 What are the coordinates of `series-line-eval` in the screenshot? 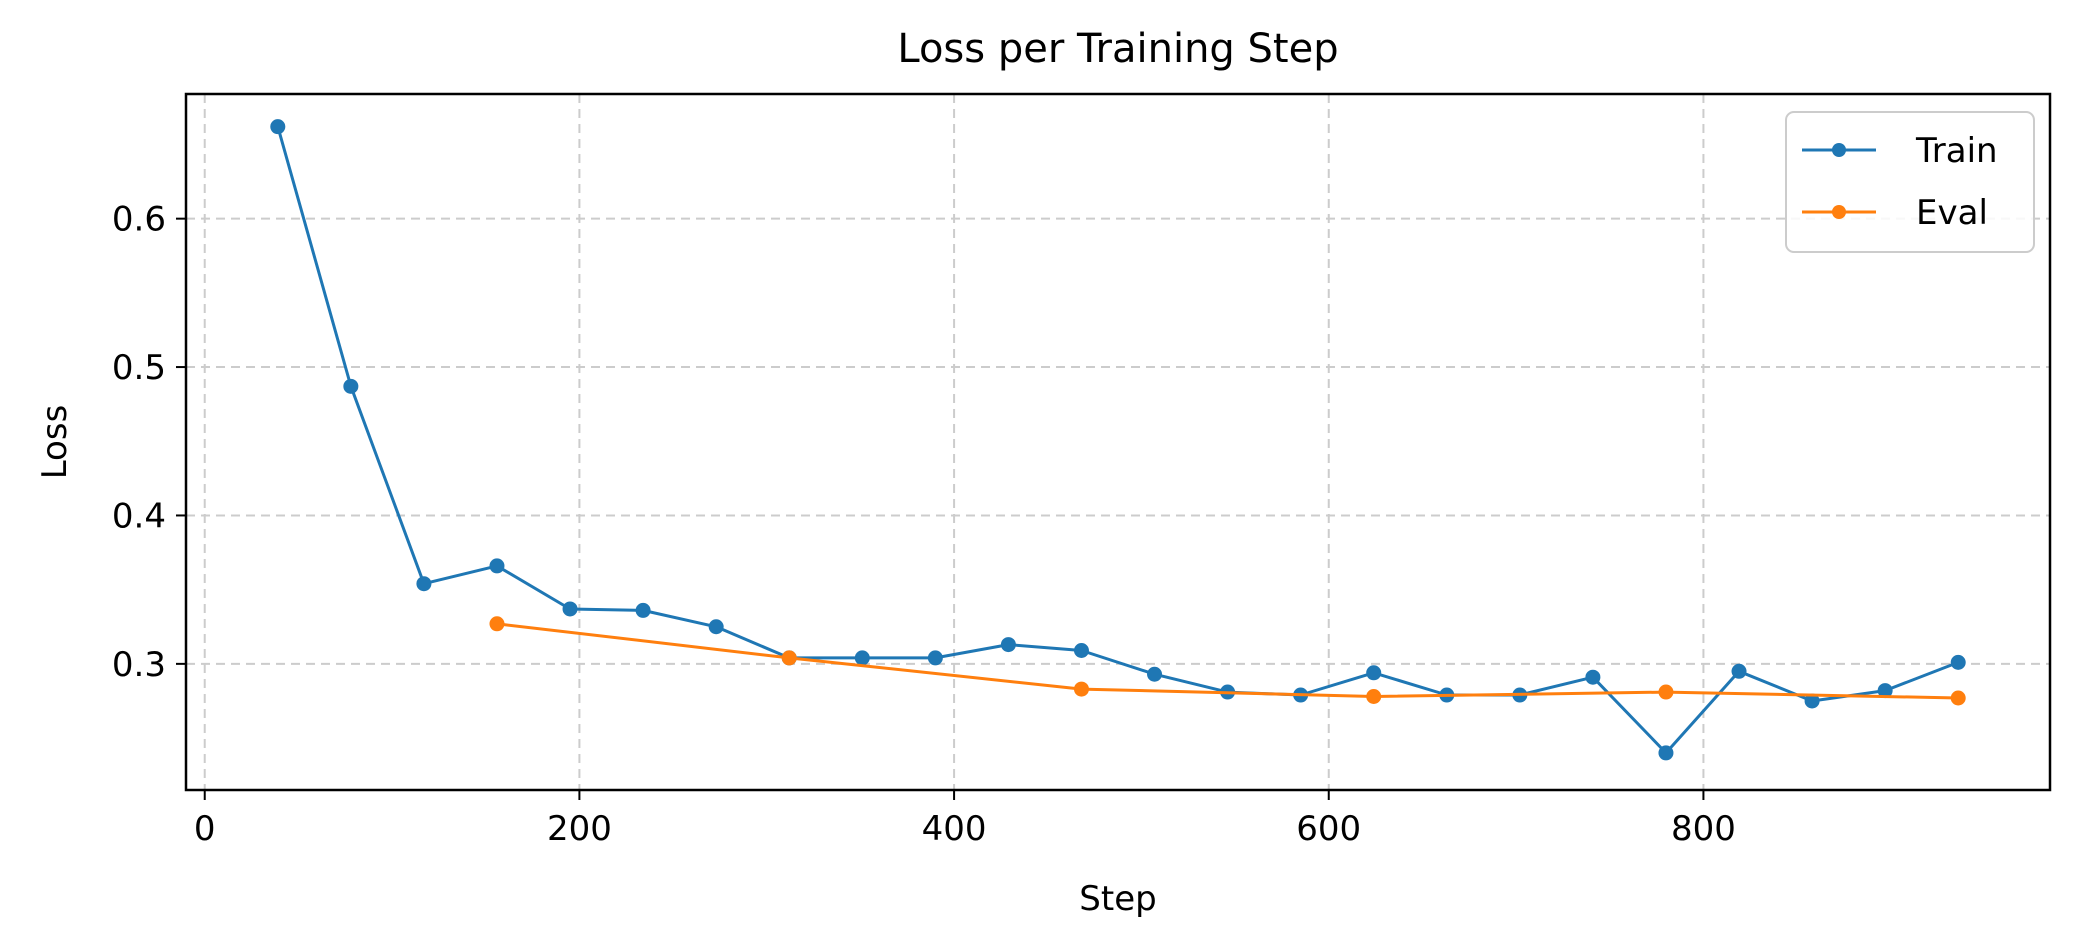 It's located at (1227, 661).